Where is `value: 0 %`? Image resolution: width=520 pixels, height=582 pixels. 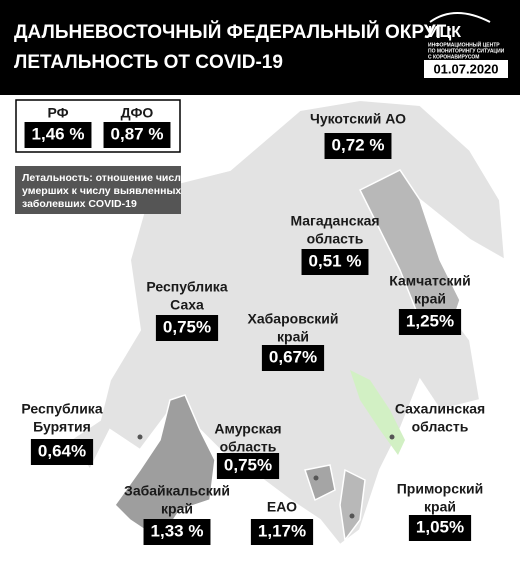
value: 0 % is located at coordinates (439, 450).